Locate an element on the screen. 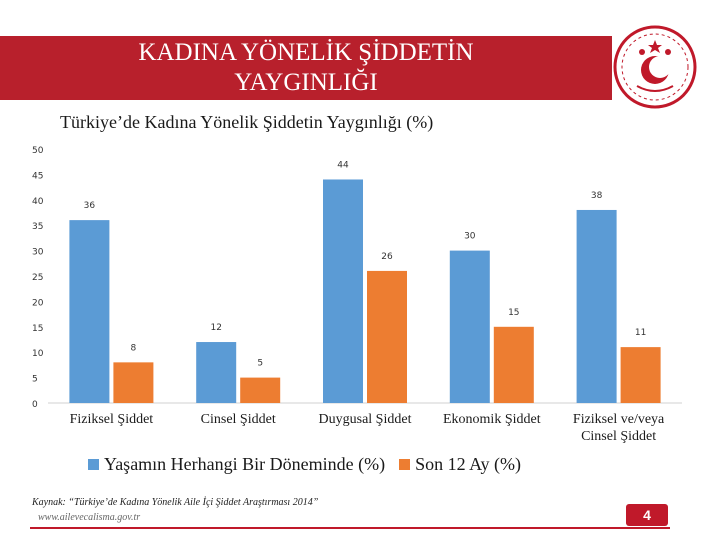 This screenshot has height=540, width=720. x-tick-label: Ekonomik Şiddet is located at coordinates (492, 419).